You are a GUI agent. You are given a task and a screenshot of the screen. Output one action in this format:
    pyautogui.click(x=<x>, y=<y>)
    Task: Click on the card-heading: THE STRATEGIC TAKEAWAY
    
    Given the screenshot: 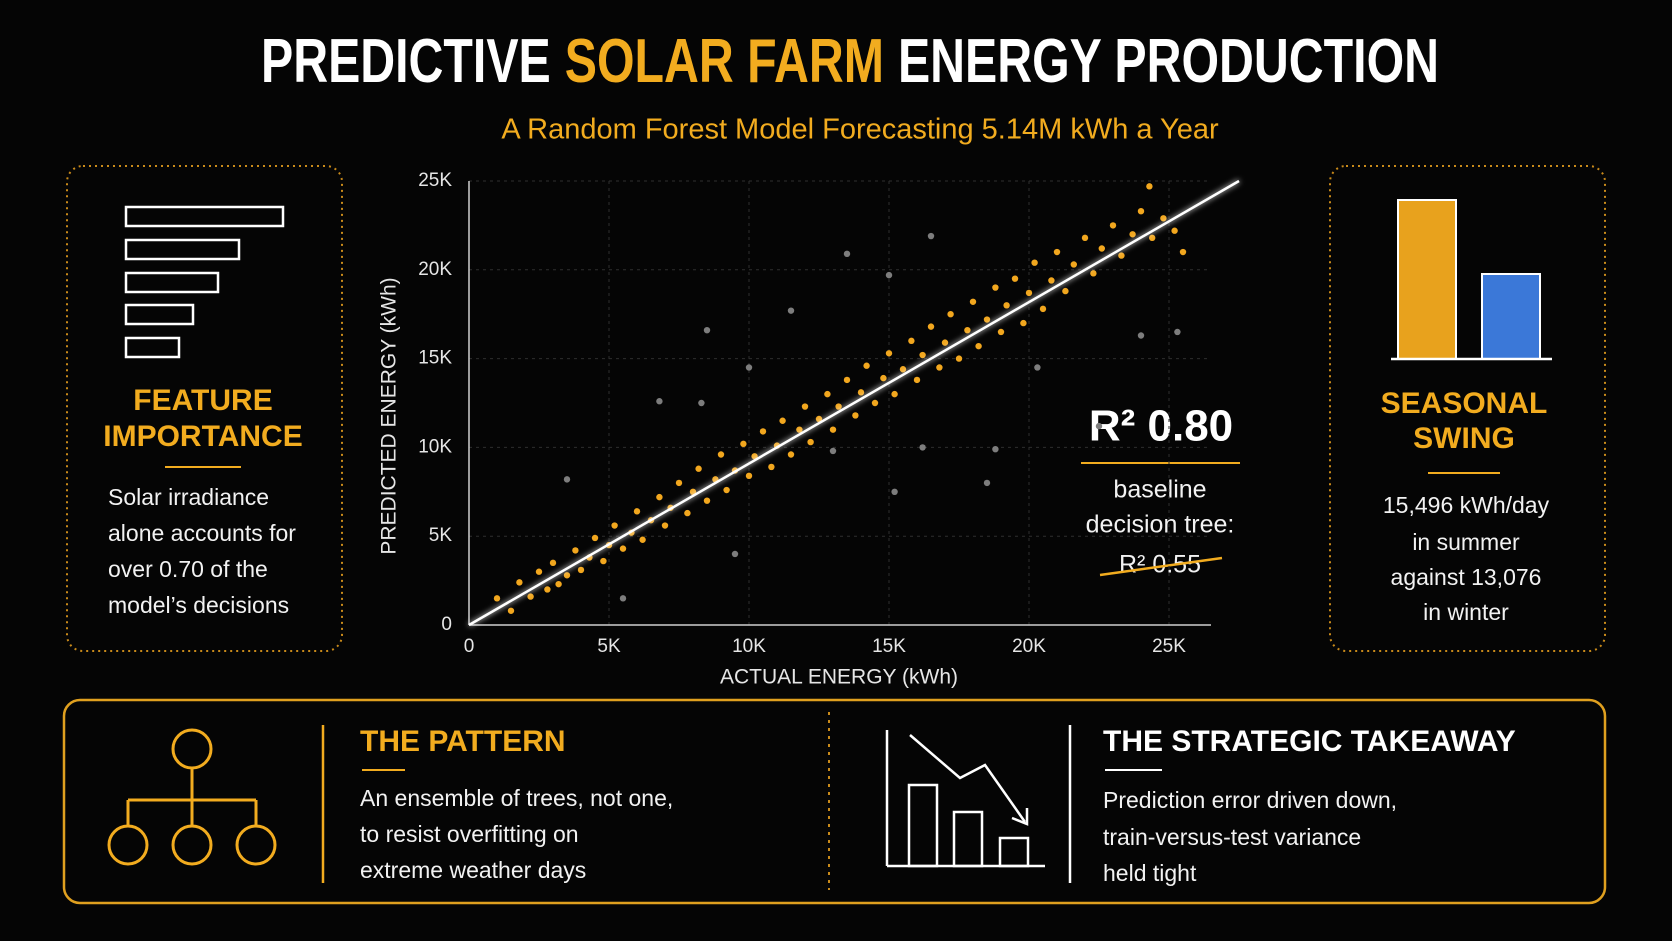 What is the action you would take?
    pyautogui.click(x=1309, y=741)
    